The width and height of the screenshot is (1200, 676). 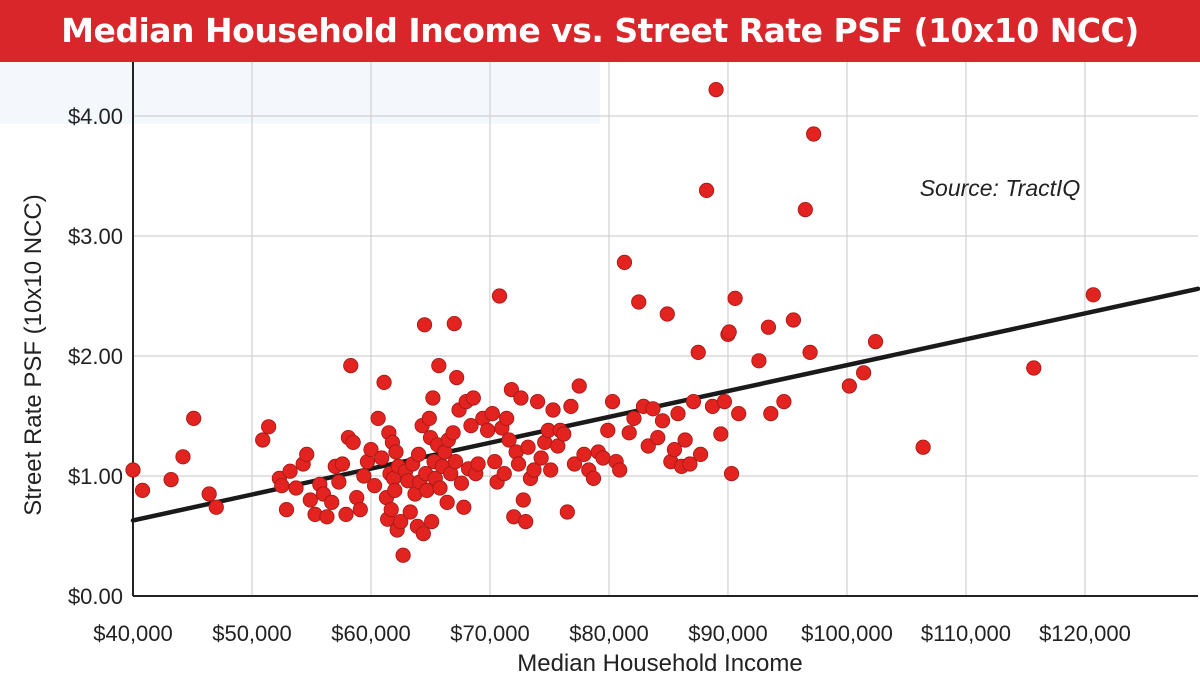 What do you see at coordinates (95, 116) in the screenshot?
I see `y-tick-label: $4.00` at bounding box center [95, 116].